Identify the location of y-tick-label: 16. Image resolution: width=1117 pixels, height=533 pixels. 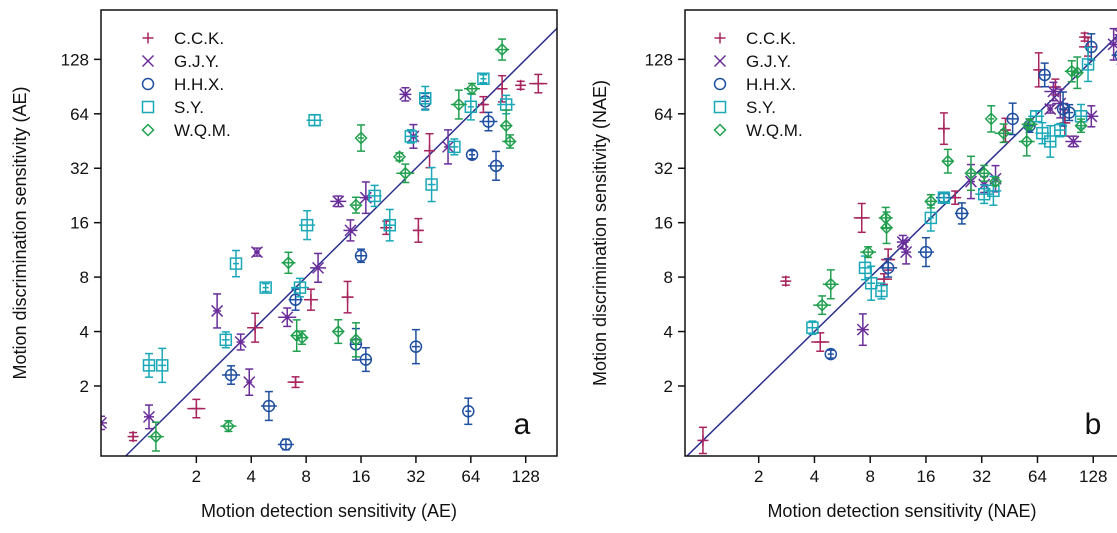
(663, 223).